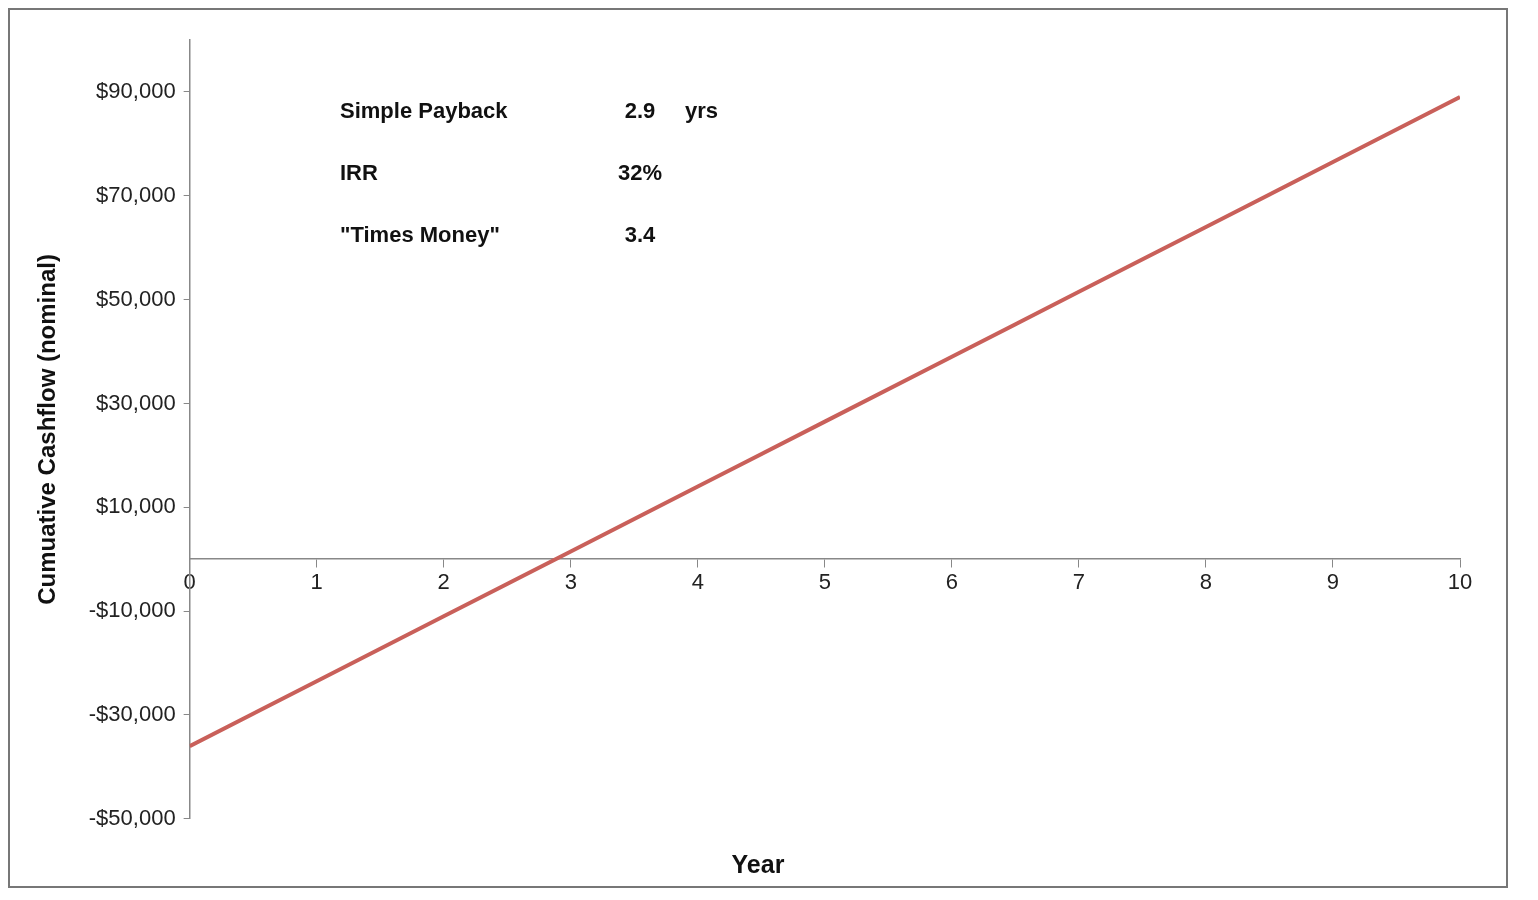  Describe the element at coordinates (132, 817) in the screenshot. I see `y-tick-label: -$50,000` at that location.